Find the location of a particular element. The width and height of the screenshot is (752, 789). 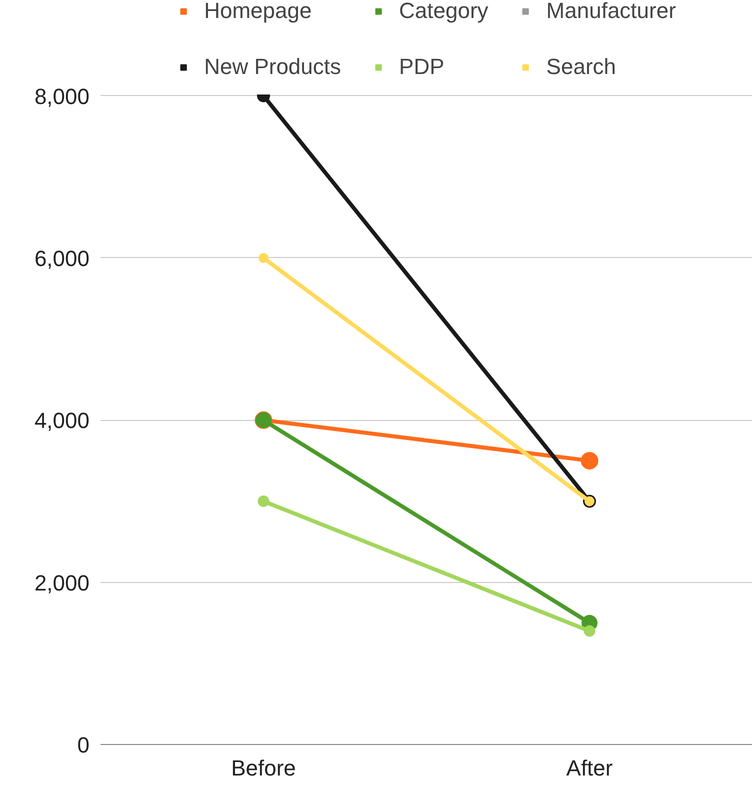

x-tick-label: Before is located at coordinates (263, 768).